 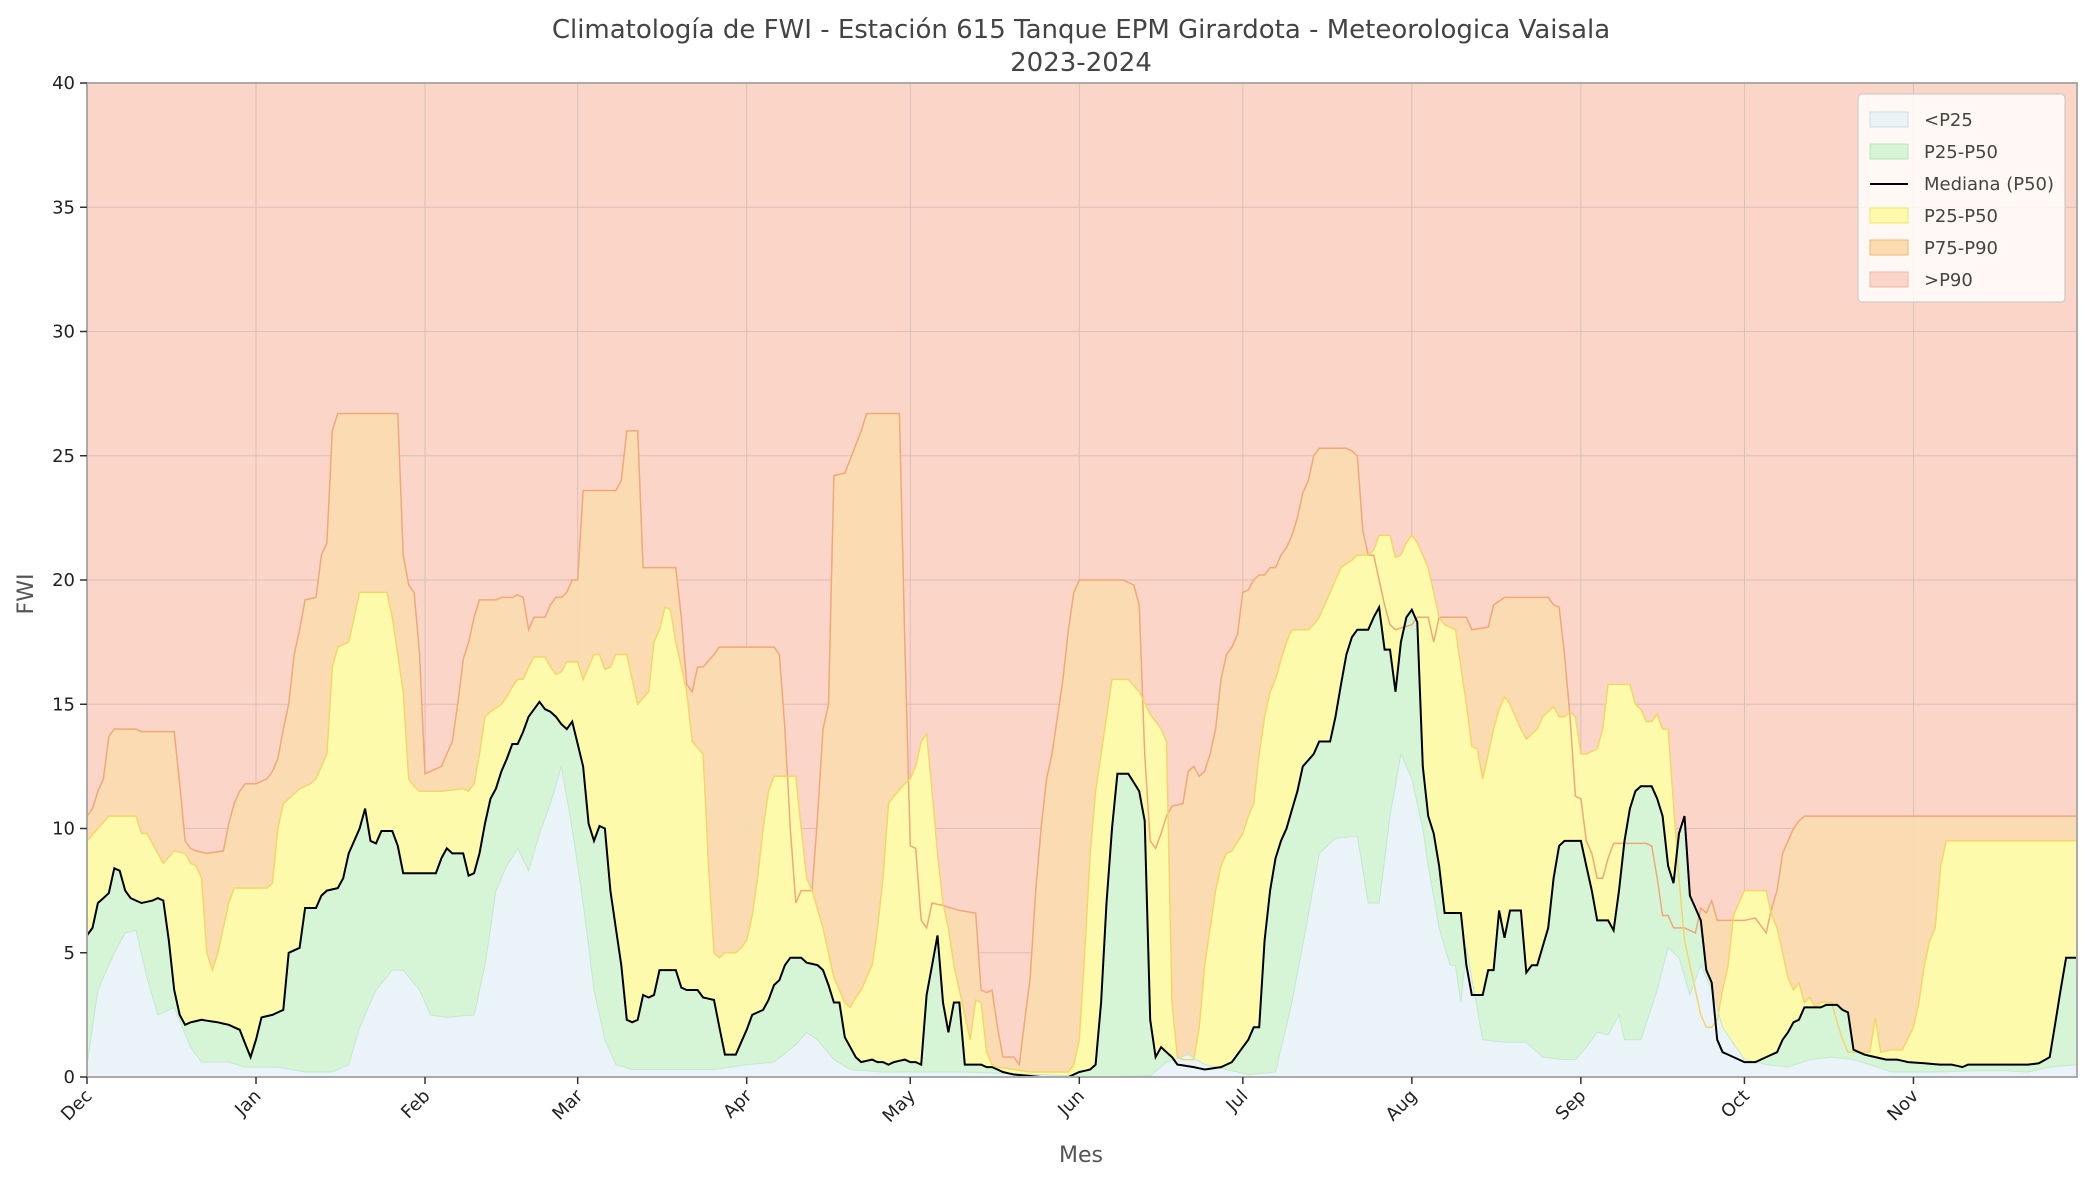 What do you see at coordinates (63, 456) in the screenshot?
I see `y-tick-label-25: 25` at bounding box center [63, 456].